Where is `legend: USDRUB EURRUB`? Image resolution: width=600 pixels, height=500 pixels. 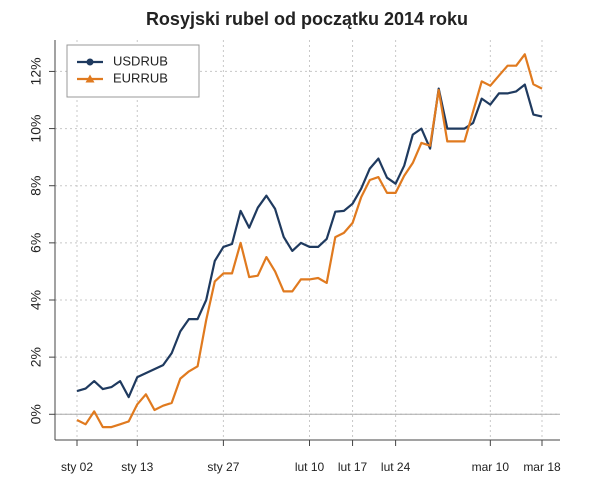 legend: USDRUB EURRUB is located at coordinates (133, 71).